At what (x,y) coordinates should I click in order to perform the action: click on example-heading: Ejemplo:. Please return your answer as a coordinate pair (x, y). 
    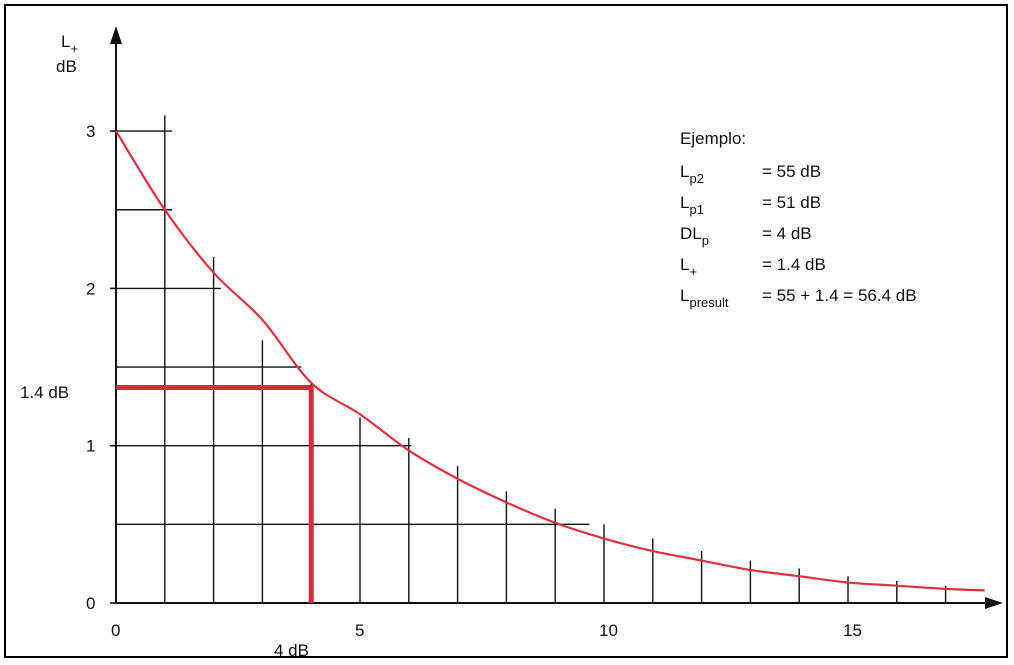
    Looking at the image, I should click on (713, 138).